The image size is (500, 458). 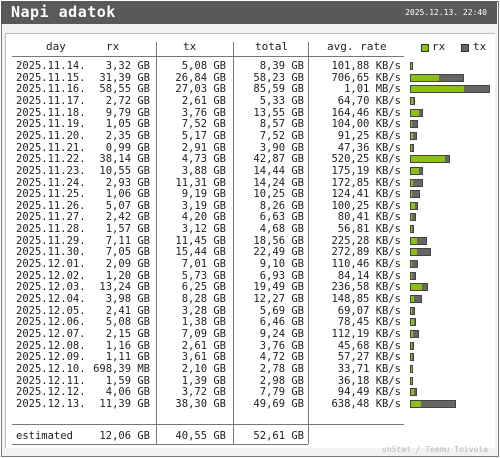 What do you see at coordinates (51, 194) in the screenshot?
I see `cell-day: 2025.11.25.` at bounding box center [51, 194].